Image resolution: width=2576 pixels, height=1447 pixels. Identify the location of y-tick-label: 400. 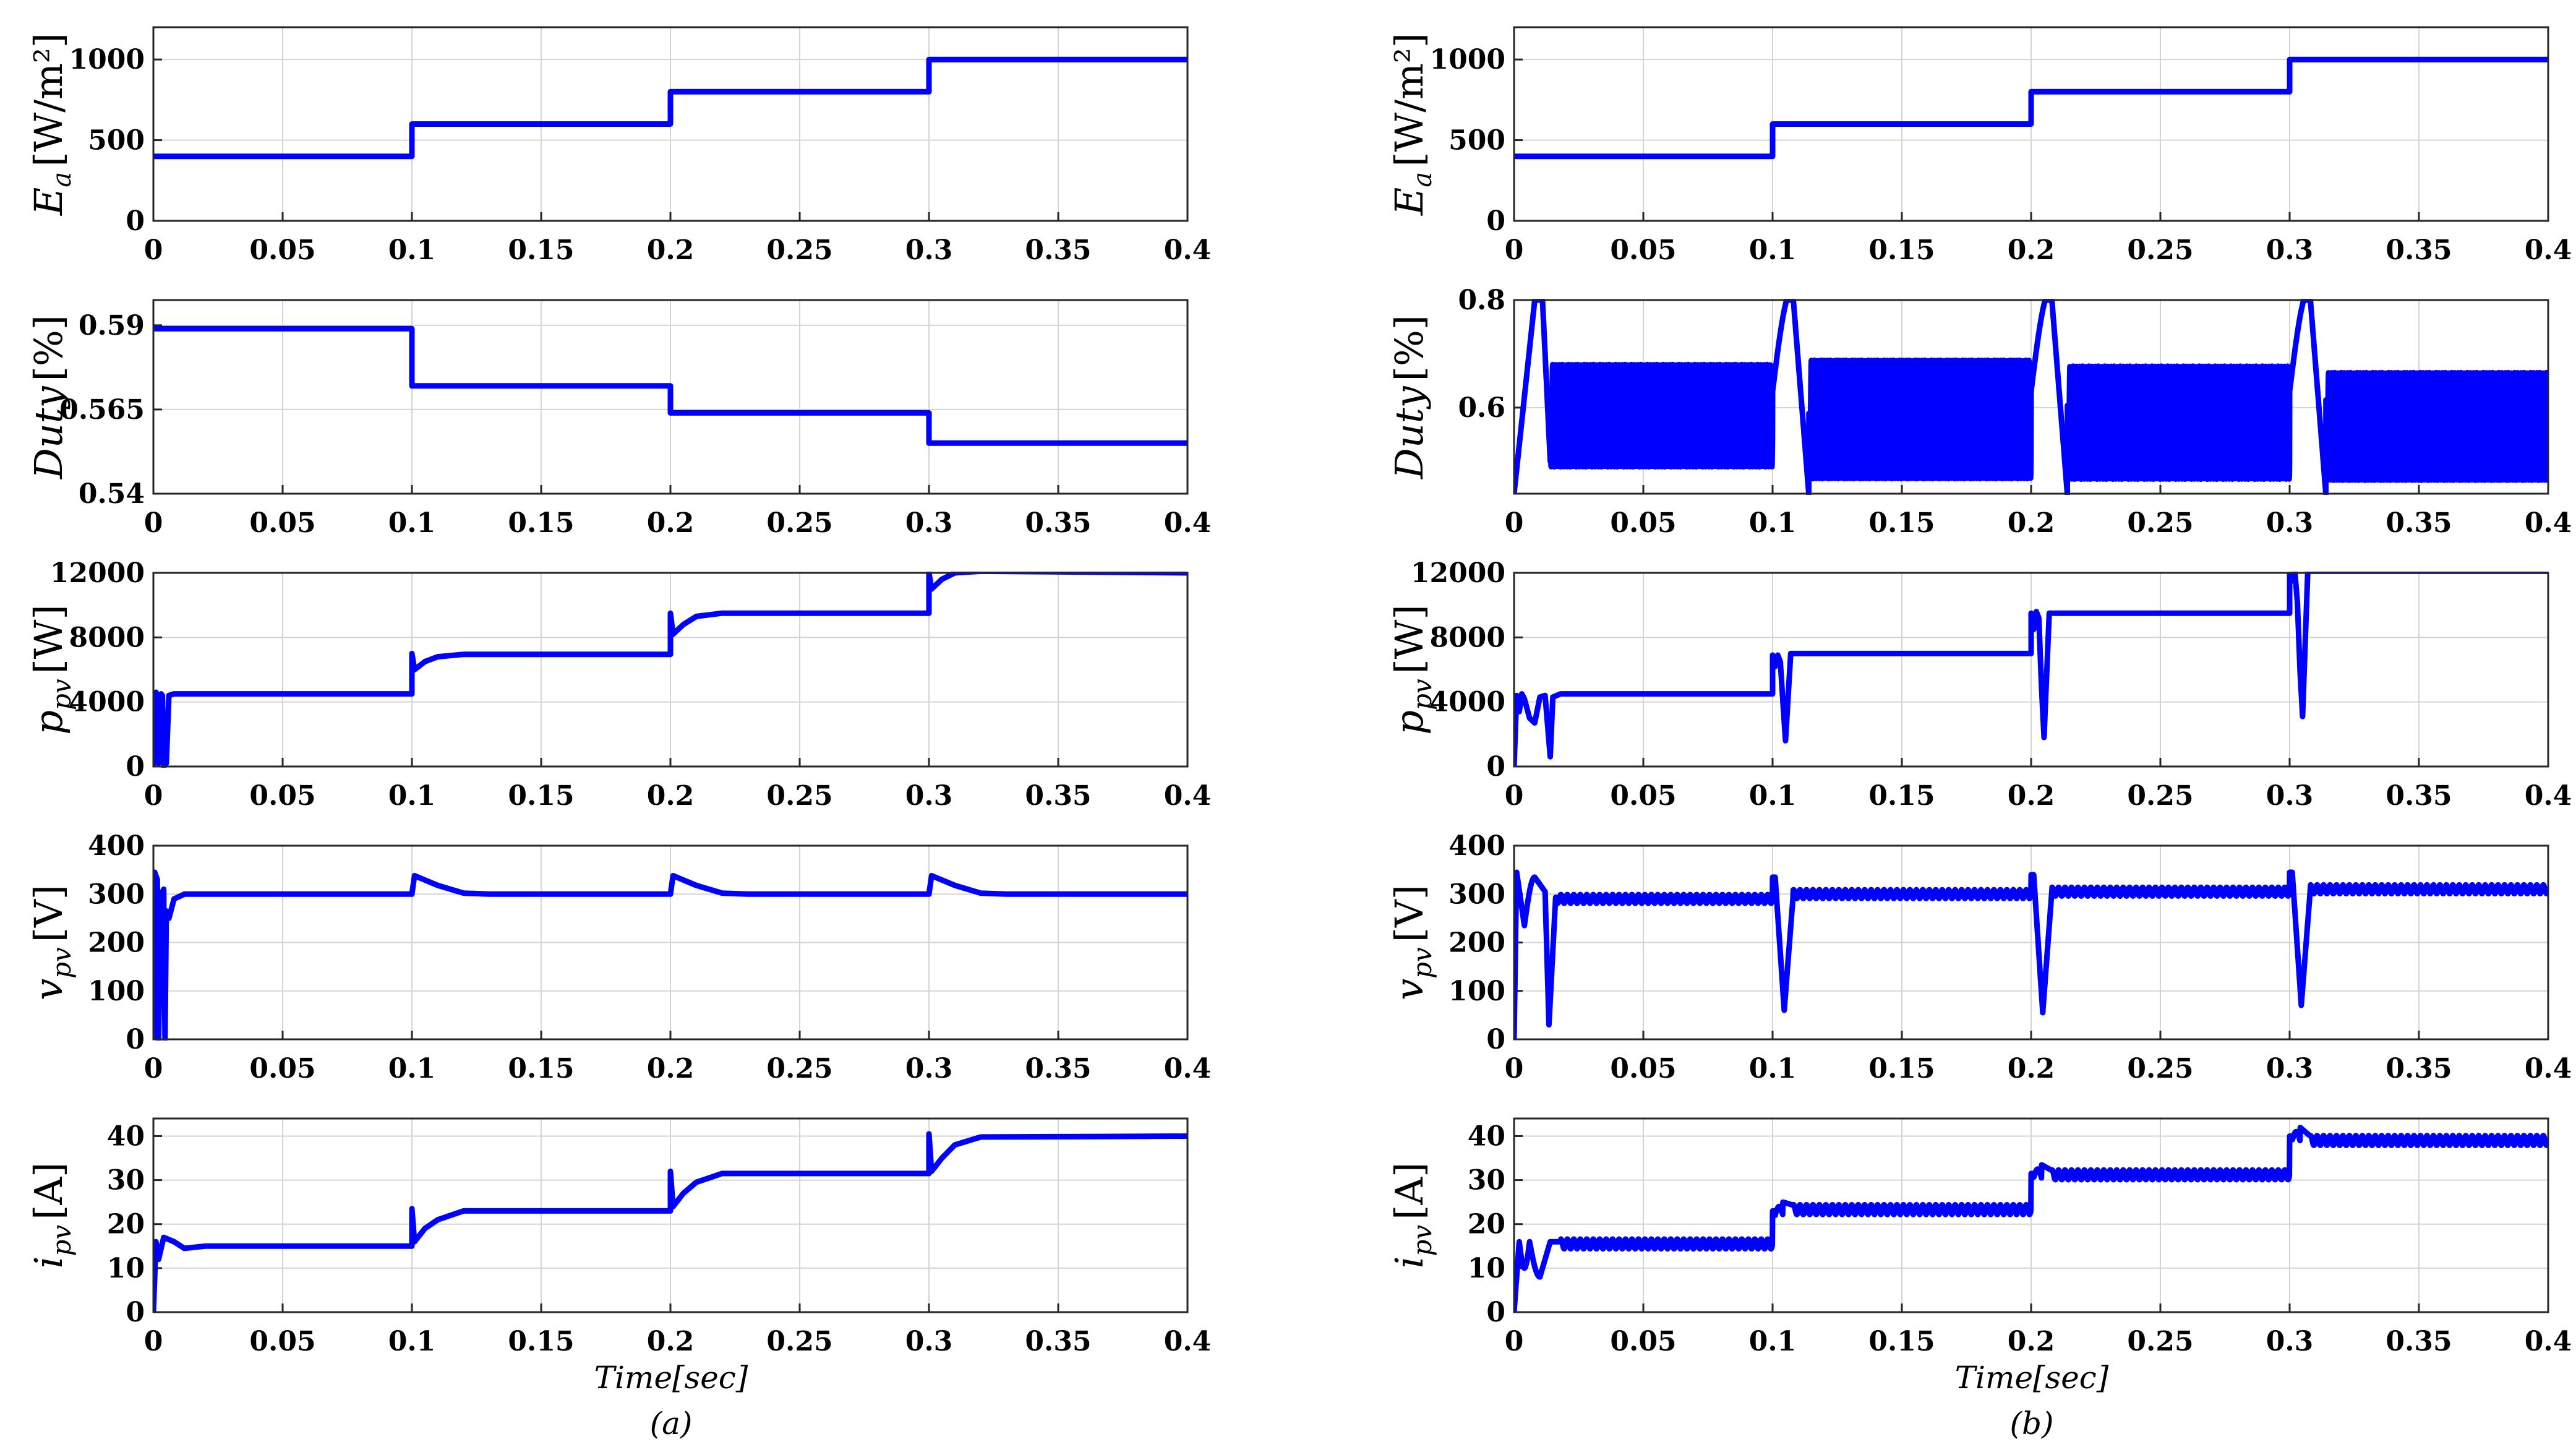
(1477, 846).